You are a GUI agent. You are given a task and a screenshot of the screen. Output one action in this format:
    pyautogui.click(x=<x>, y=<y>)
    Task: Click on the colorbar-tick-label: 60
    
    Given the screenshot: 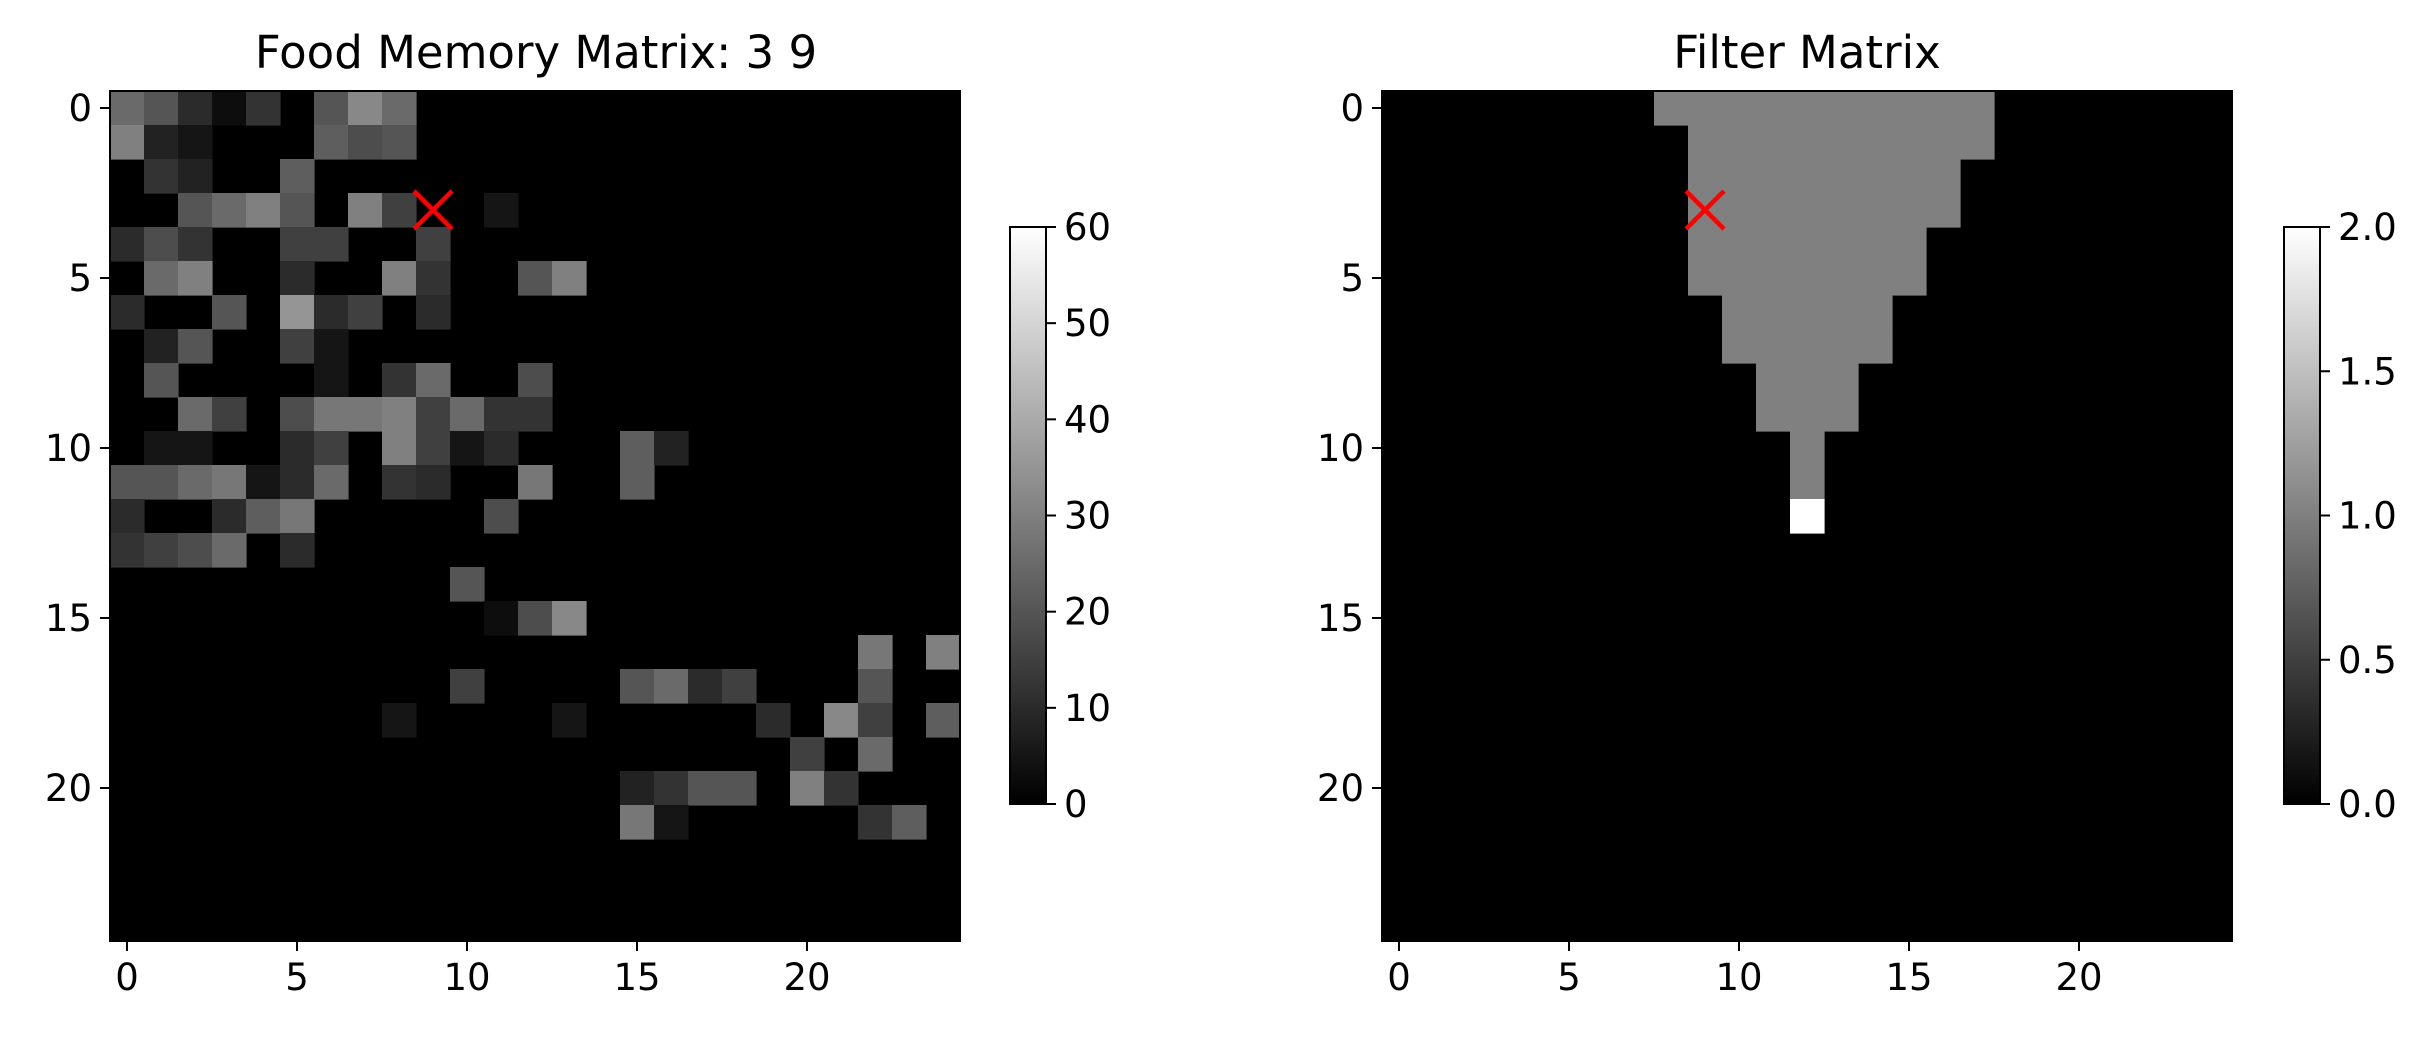 What is the action you would take?
    pyautogui.click(x=1087, y=227)
    